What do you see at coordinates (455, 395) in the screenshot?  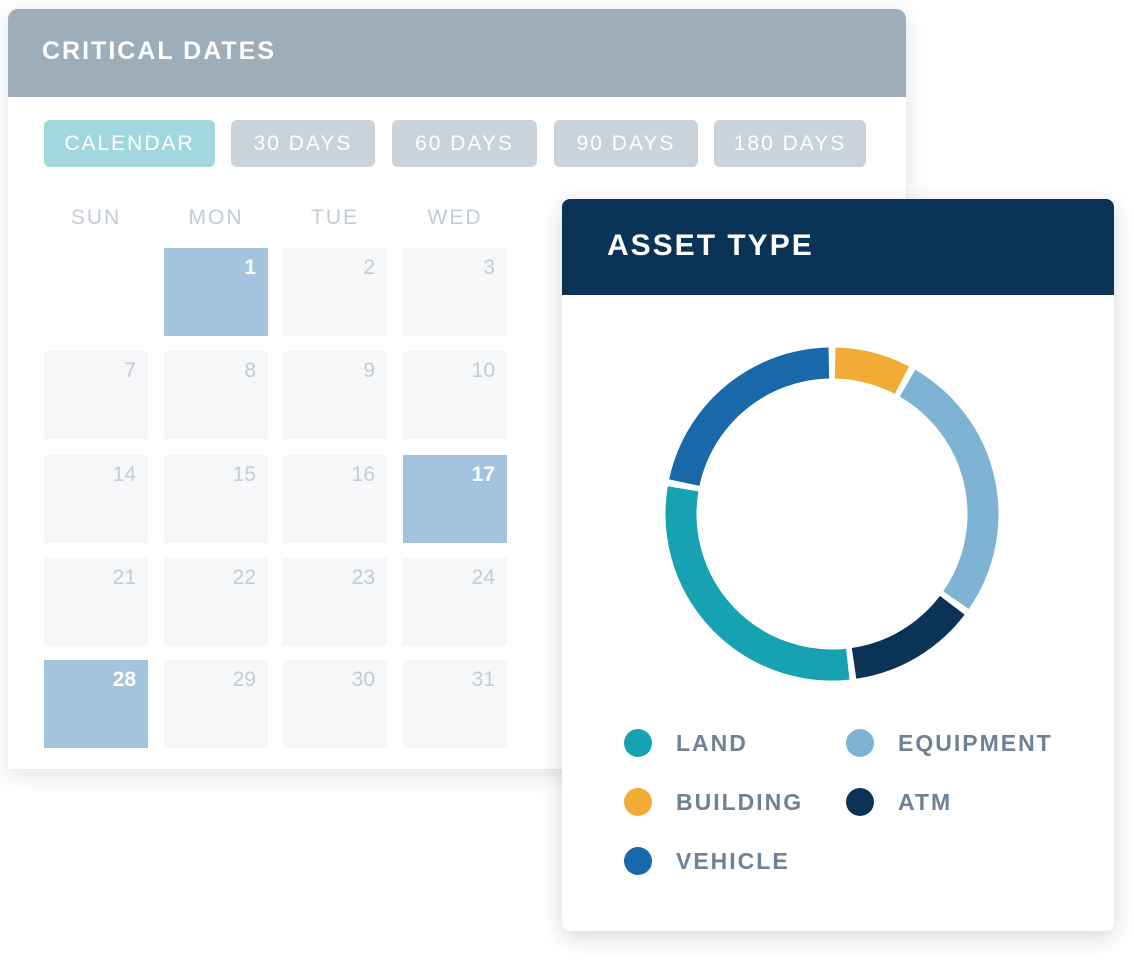 I see `calendar-day-10: 10` at bounding box center [455, 395].